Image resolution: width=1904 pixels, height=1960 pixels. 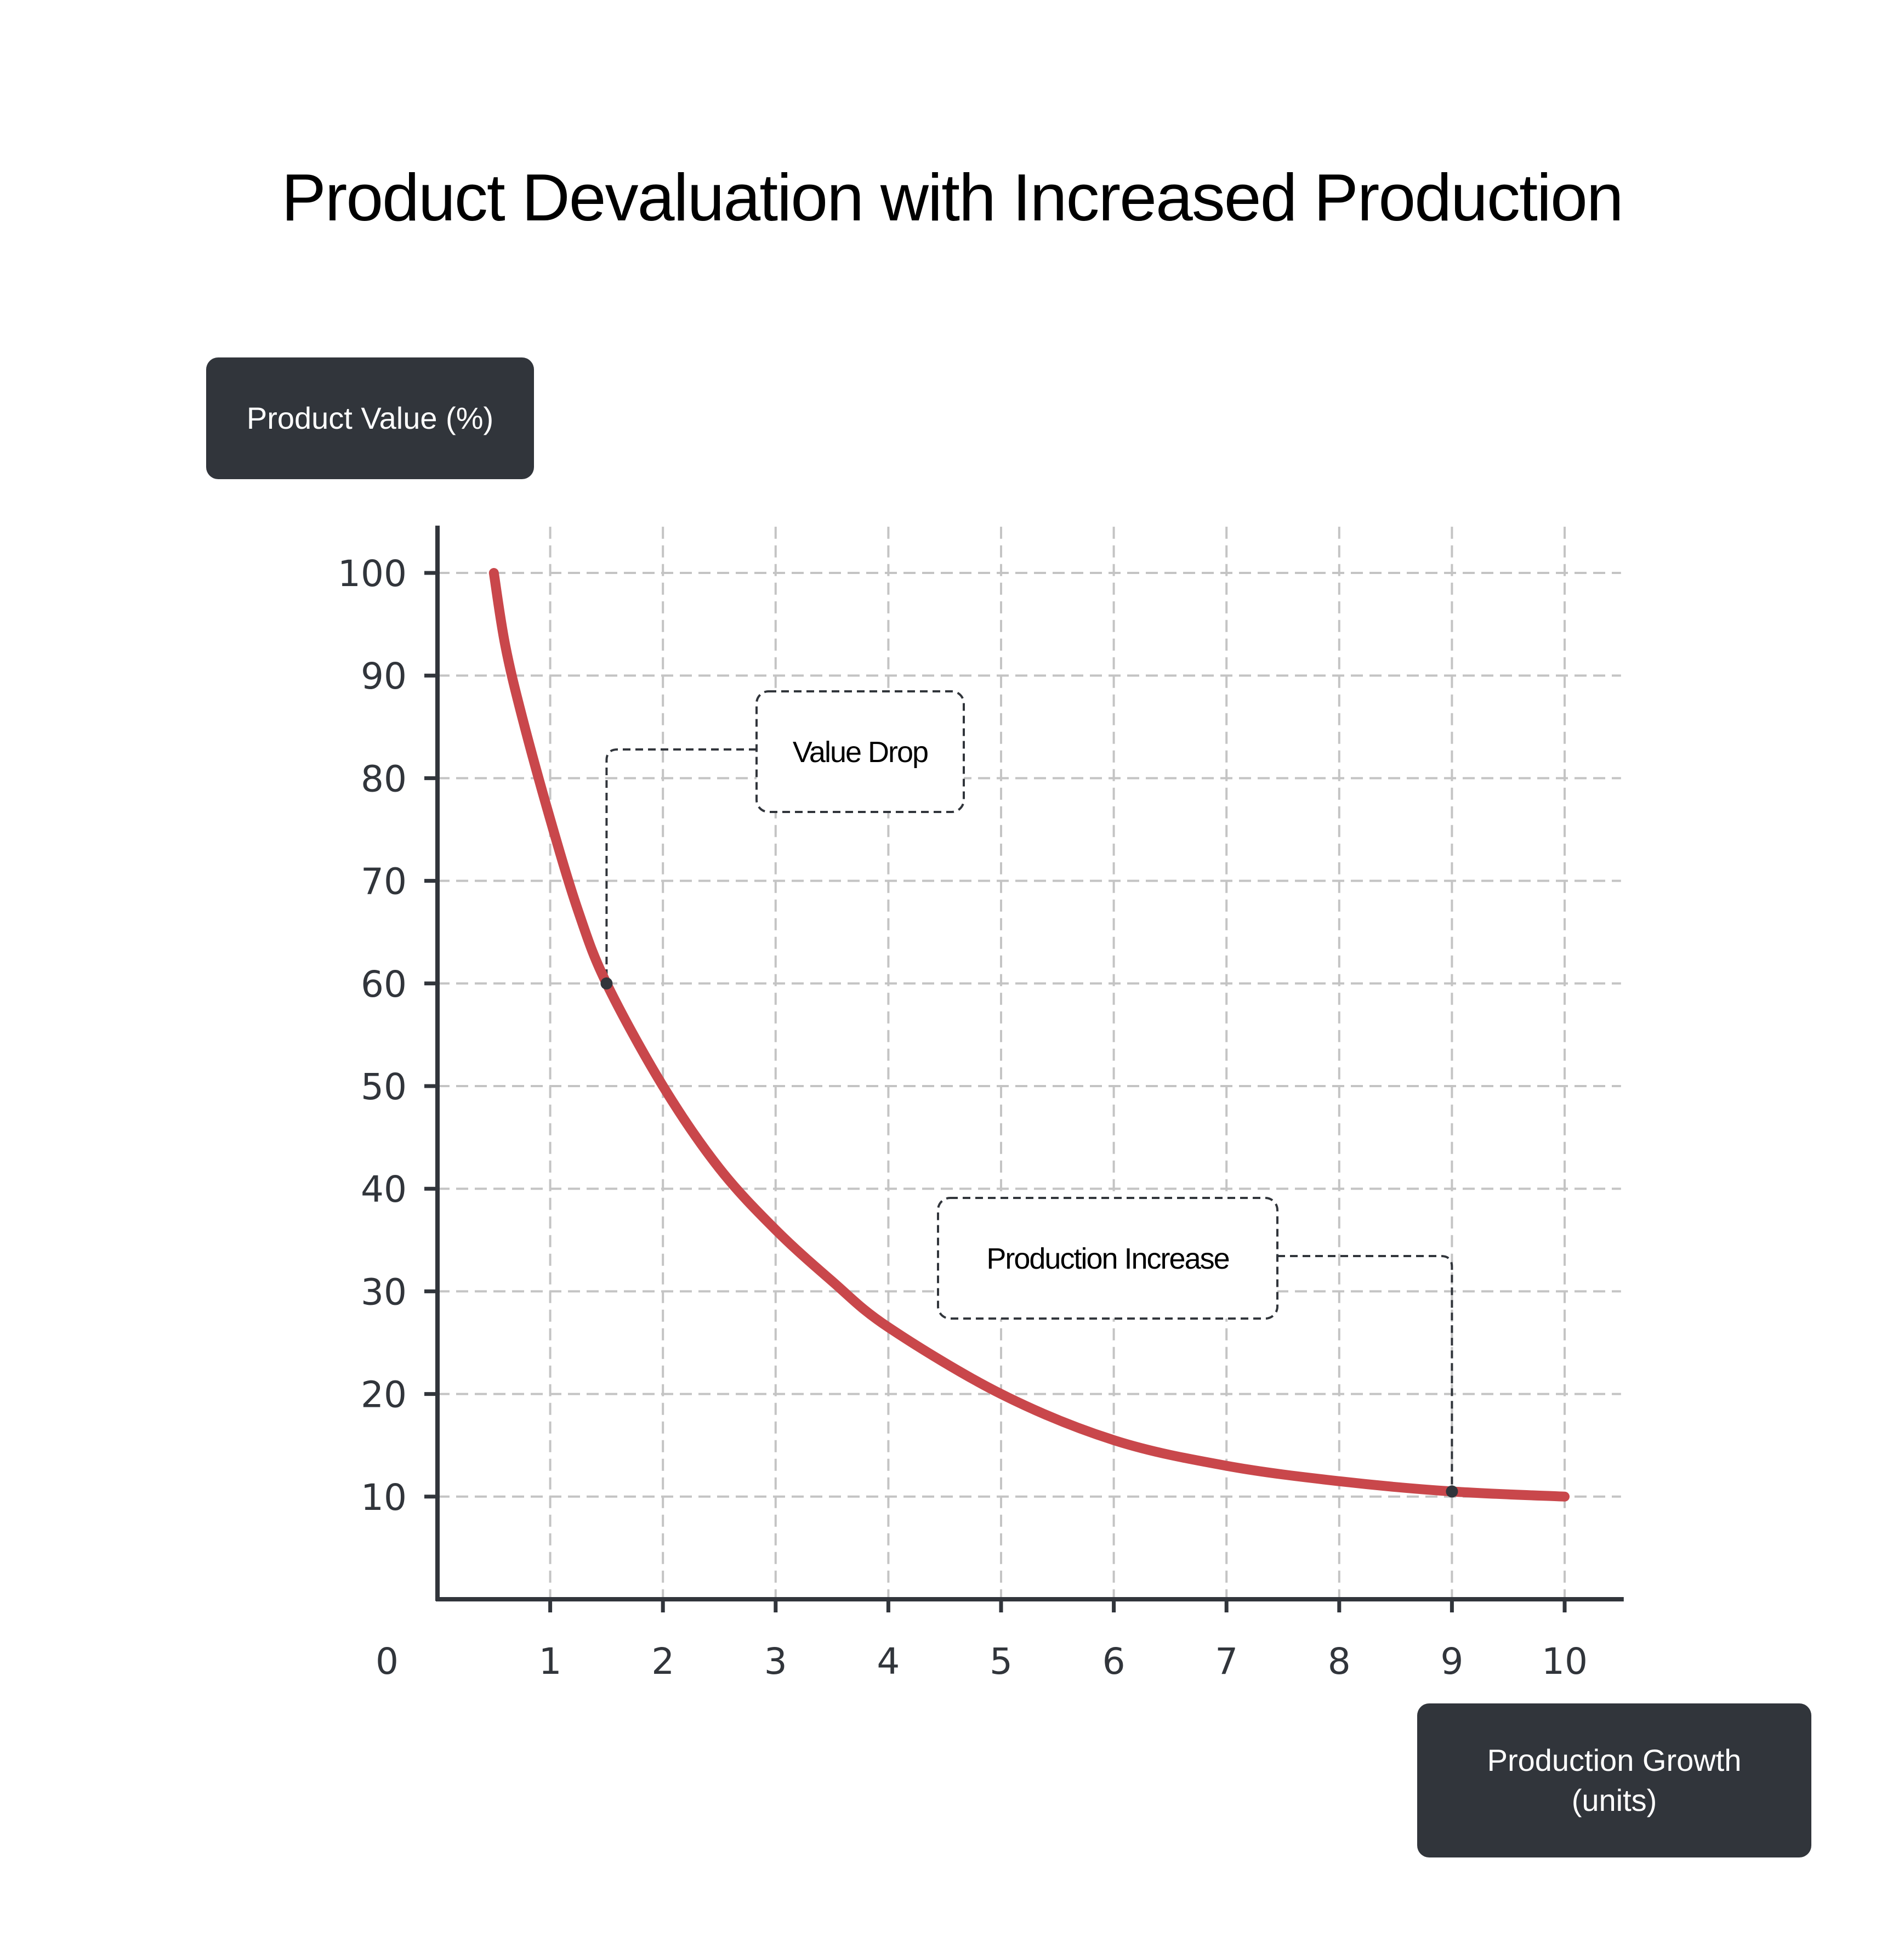 I want to click on y-tick-label: 30, so click(x=384, y=1292).